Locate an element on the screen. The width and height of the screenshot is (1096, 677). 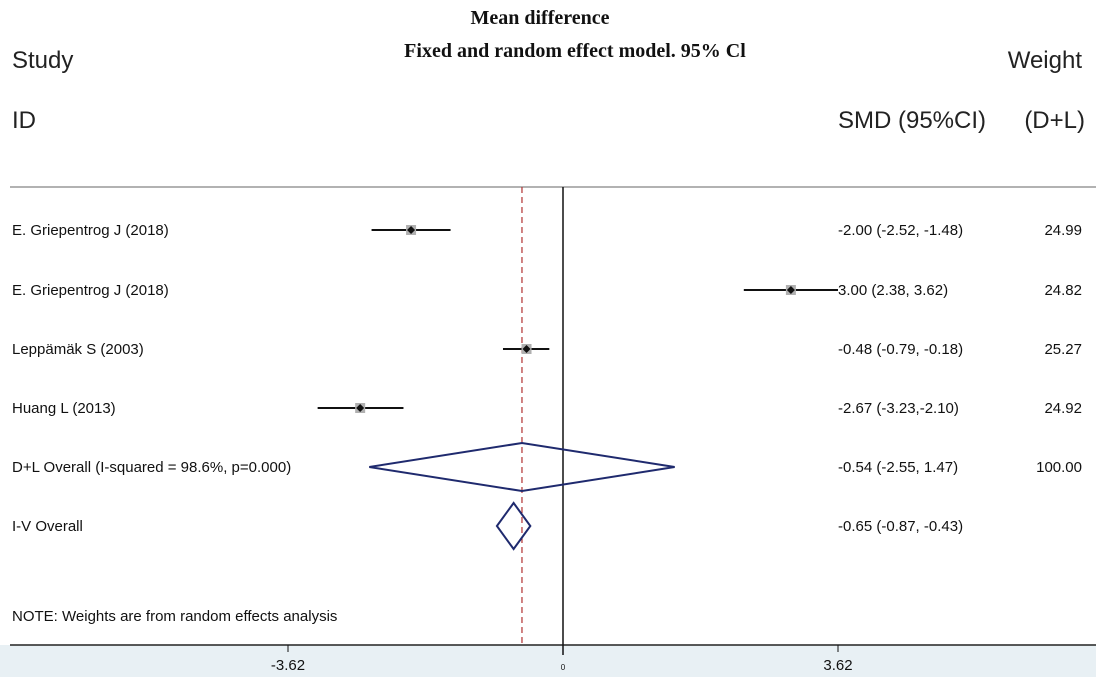
col-header-smd: SMD (95%CI) is located at coordinates (912, 120).